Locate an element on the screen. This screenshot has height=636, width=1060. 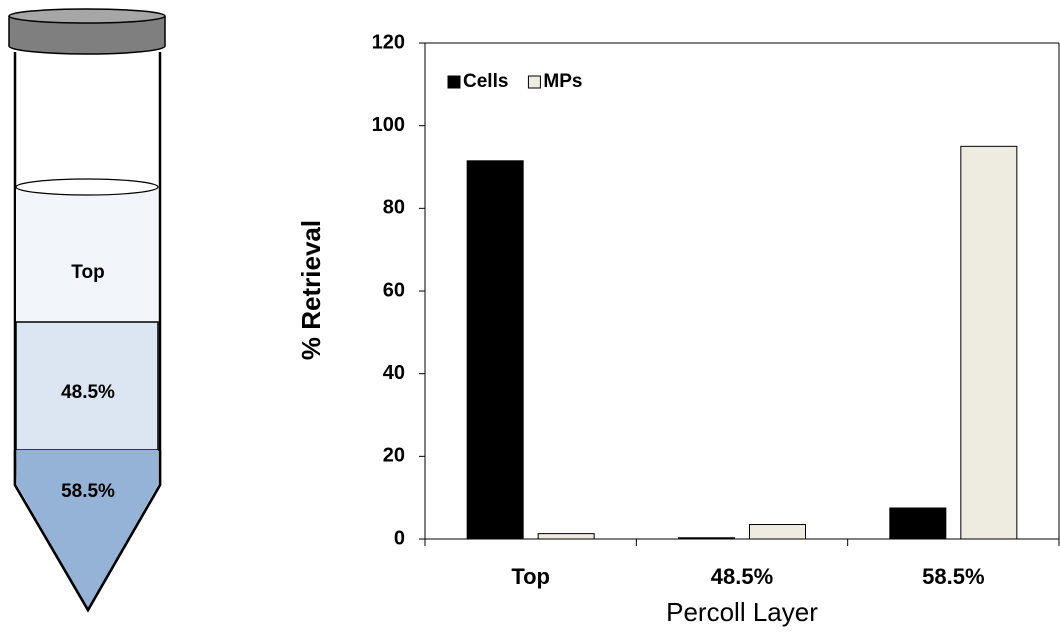
tube-diagram: Top 48.5% 58.5% is located at coordinates (87, 310).